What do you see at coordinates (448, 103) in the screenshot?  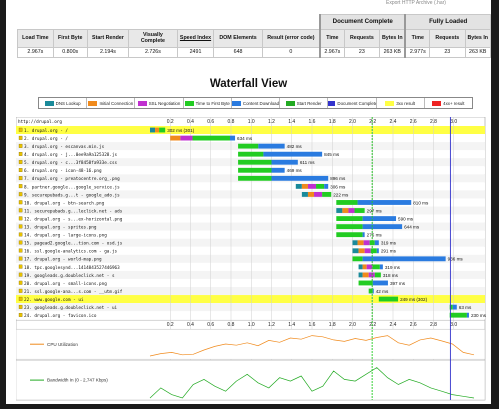 I see `legend-item: 4xx+ result` at bounding box center [448, 103].